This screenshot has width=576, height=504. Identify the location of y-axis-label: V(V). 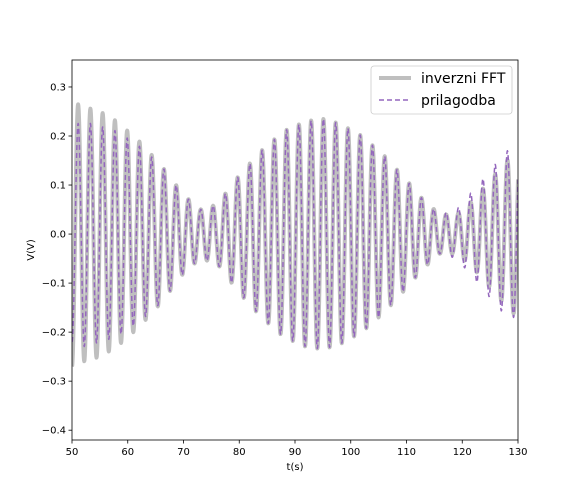
(31, 250).